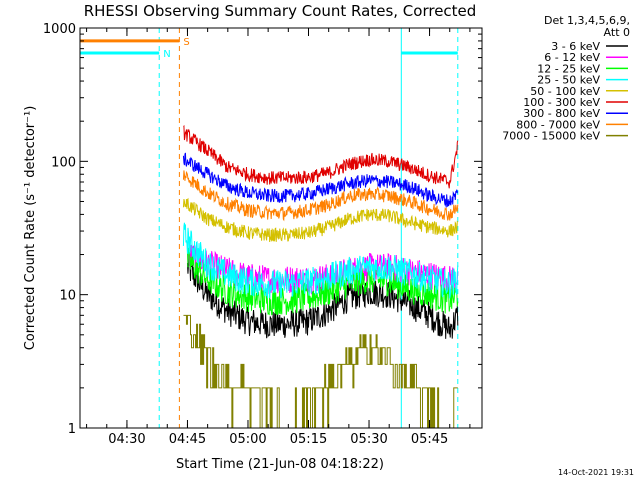 The width and height of the screenshot is (640, 480). I want to click on x-tick-label-1: 04:45, so click(187, 439).